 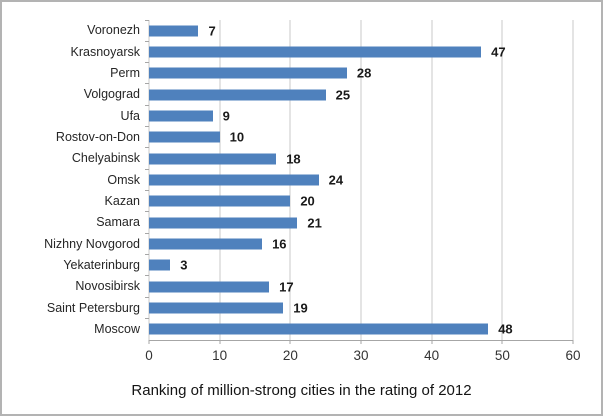 I want to click on x-axis-tick-label: 10, so click(x=220, y=355).